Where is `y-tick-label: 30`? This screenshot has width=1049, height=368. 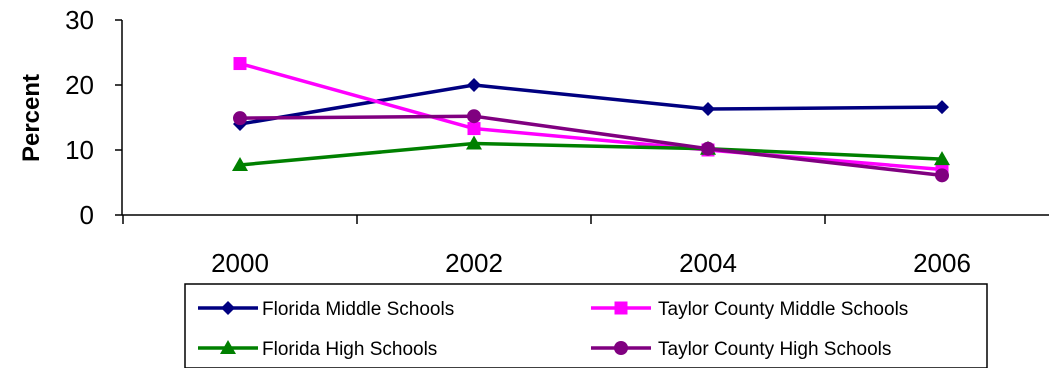 y-tick-label: 30 is located at coordinates (79, 20).